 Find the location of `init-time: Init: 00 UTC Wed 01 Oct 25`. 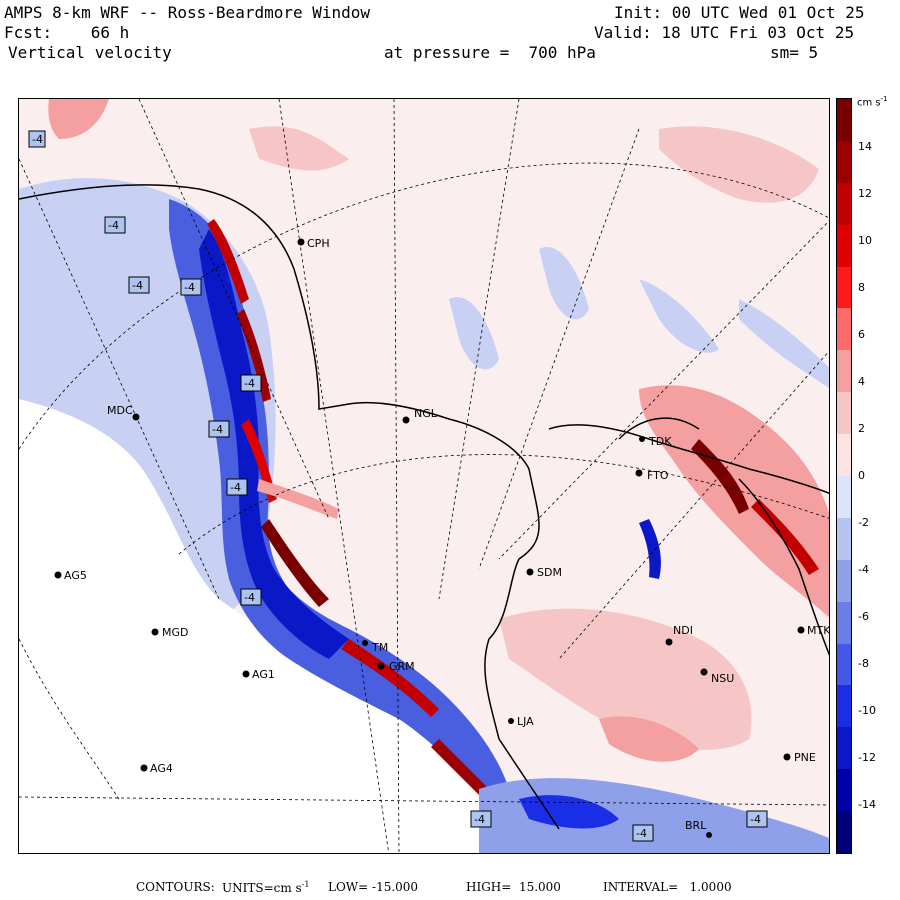

init-time: Init: 00 UTC Wed 01 Oct 25 is located at coordinates (739, 12).